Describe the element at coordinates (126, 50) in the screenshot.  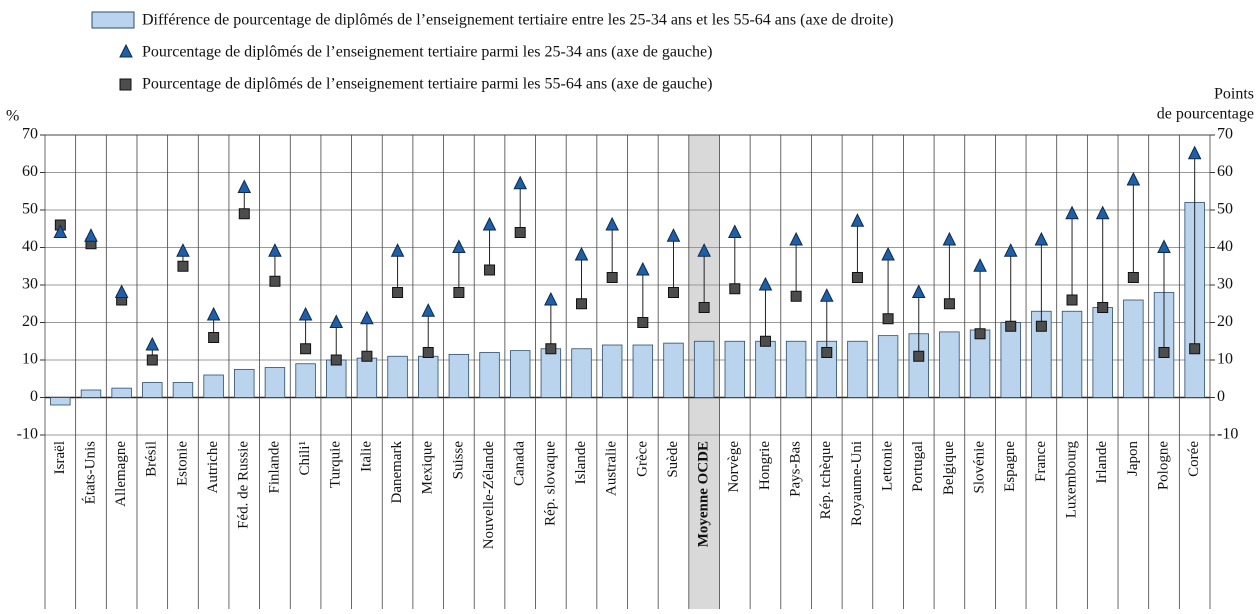
I see `legend-triangle` at that location.